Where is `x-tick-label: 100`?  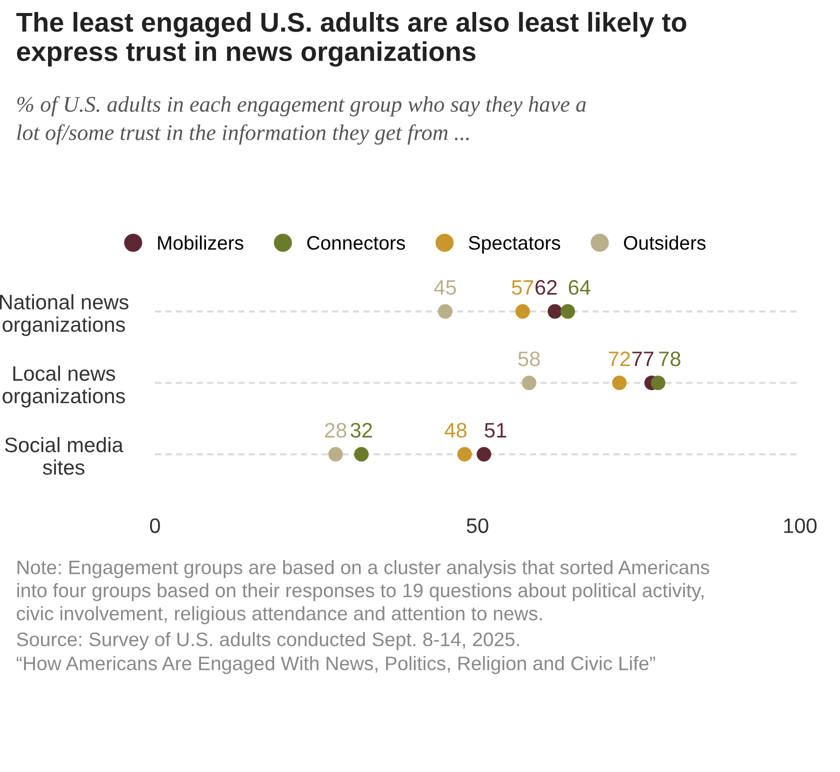
x-tick-label: 100 is located at coordinates (800, 526).